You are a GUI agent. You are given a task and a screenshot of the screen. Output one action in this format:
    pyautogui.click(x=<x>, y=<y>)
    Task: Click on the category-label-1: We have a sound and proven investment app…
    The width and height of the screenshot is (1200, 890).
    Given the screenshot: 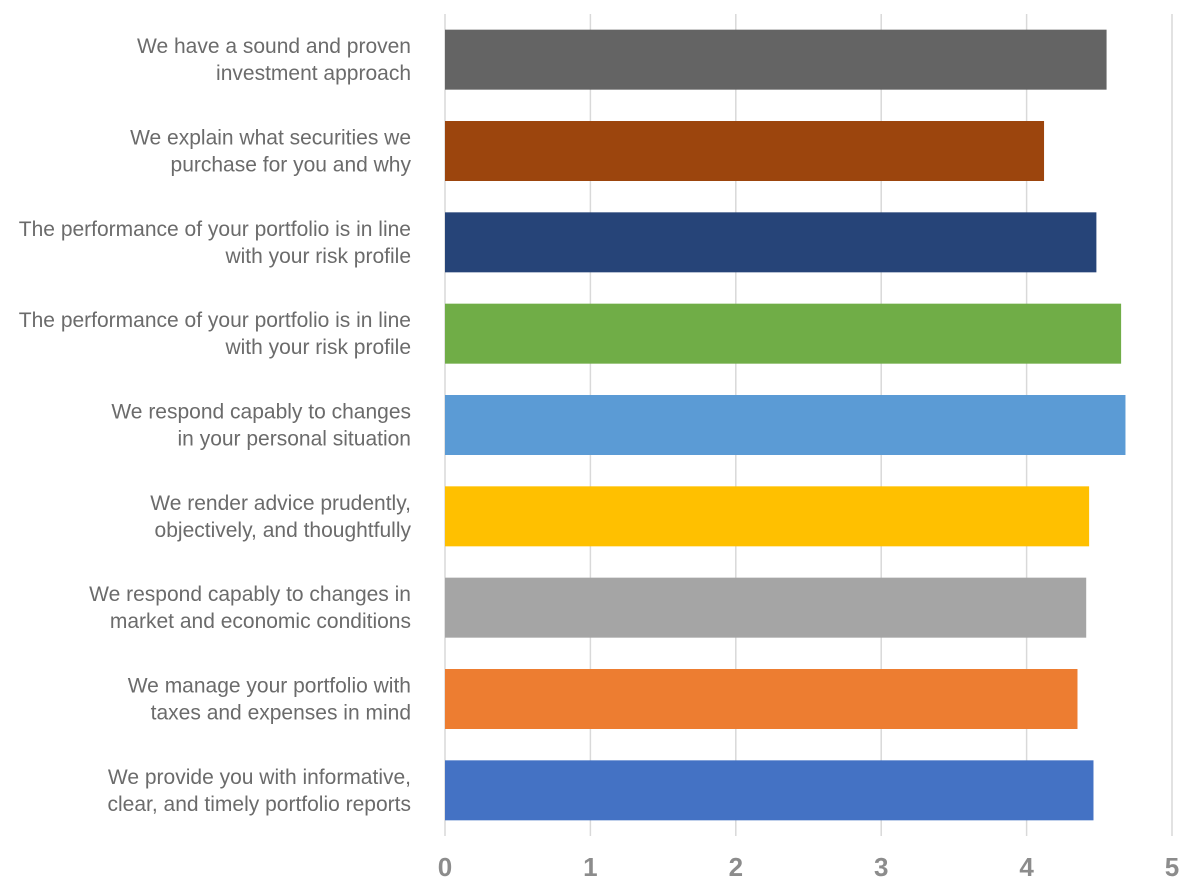 What is the action you would take?
    pyautogui.click(x=274, y=60)
    